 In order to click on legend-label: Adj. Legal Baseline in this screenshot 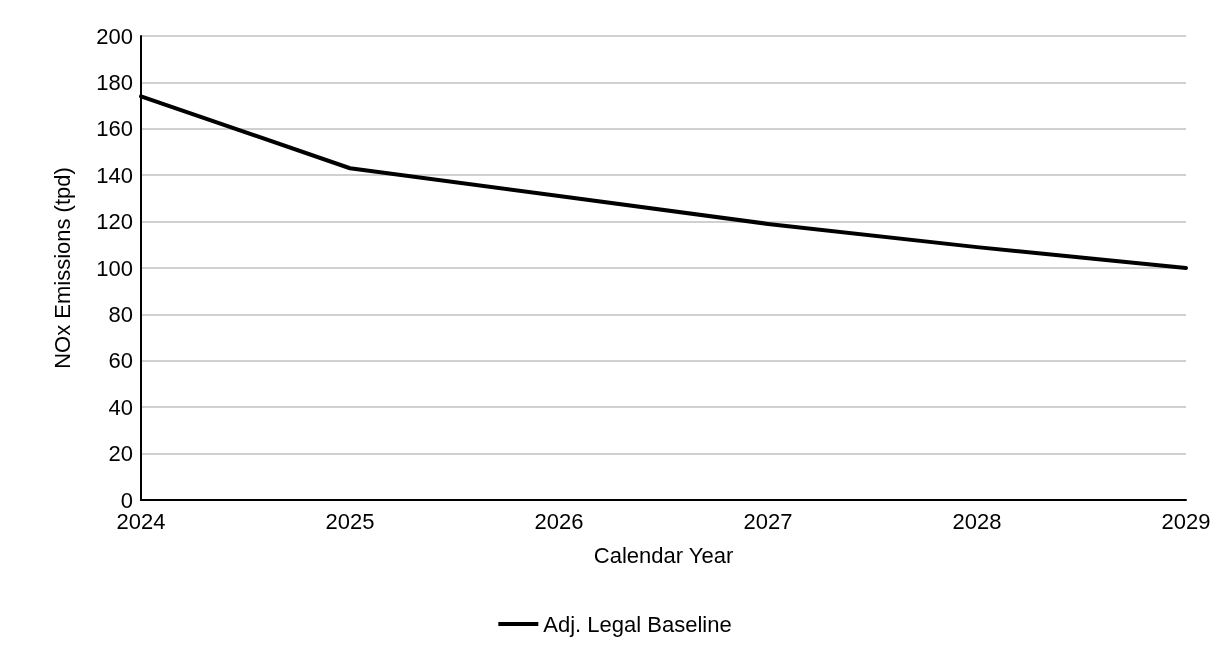, I will do `click(637, 624)`.